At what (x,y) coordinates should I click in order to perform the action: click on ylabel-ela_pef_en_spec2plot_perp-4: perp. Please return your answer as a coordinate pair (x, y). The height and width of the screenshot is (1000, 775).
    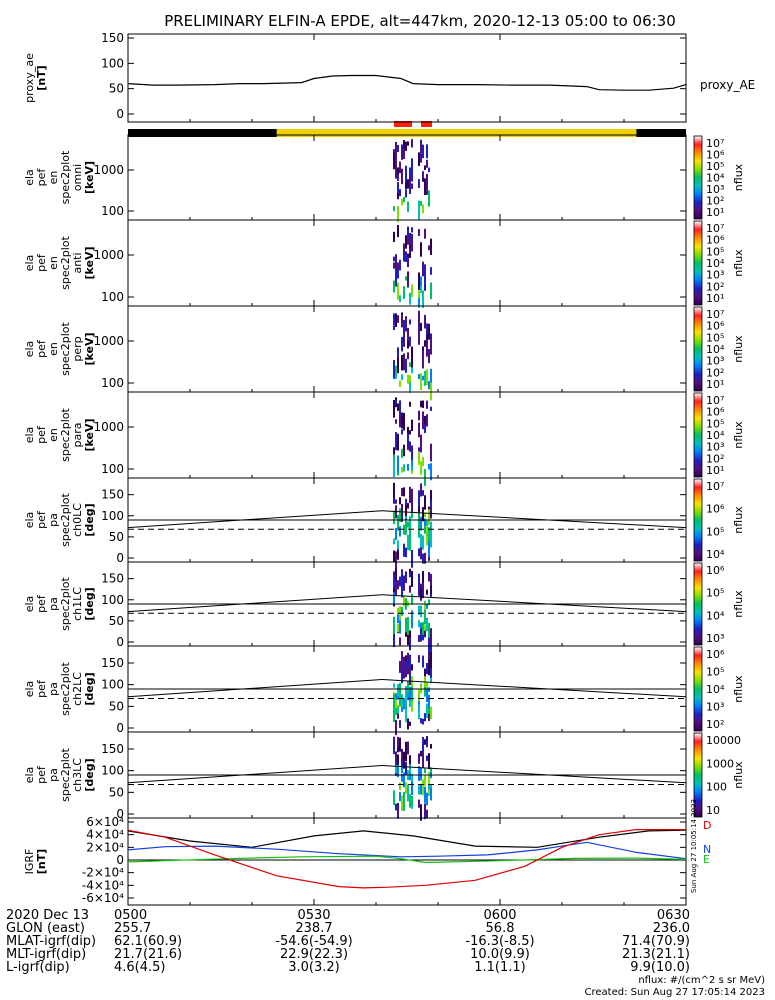
    Looking at the image, I should click on (77, 348).